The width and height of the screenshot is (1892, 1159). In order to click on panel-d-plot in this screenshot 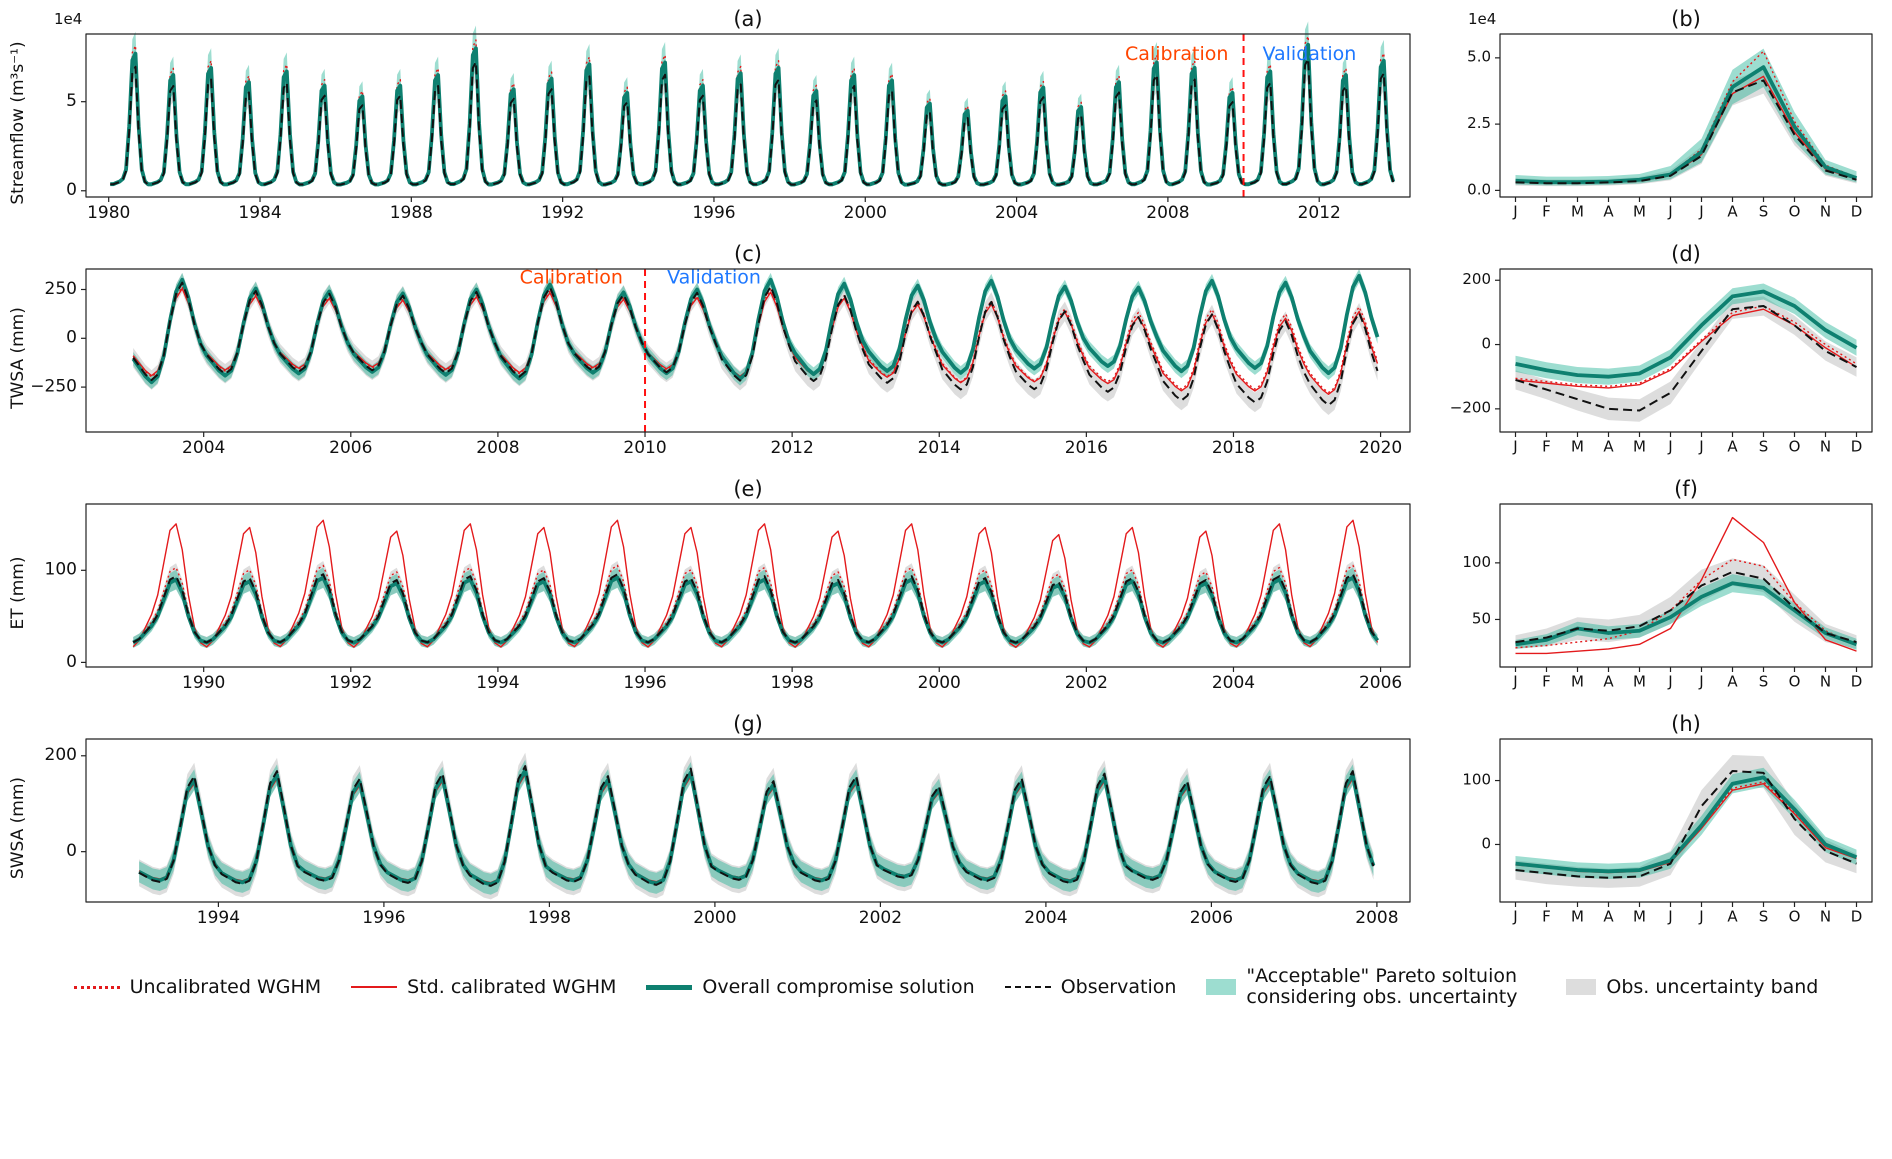, I will do `click(1662, 357)`.